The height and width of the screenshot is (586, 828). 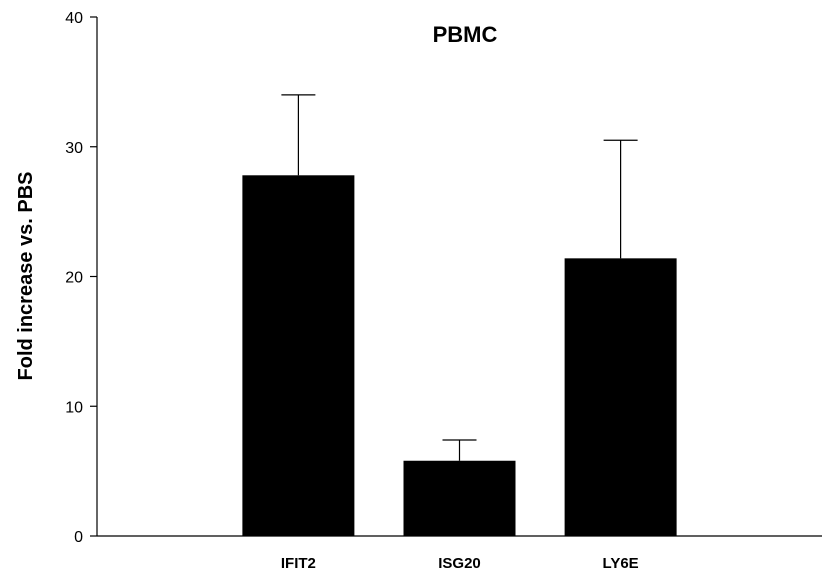 What do you see at coordinates (78, 537) in the screenshot?
I see `y-tick-label: 0` at bounding box center [78, 537].